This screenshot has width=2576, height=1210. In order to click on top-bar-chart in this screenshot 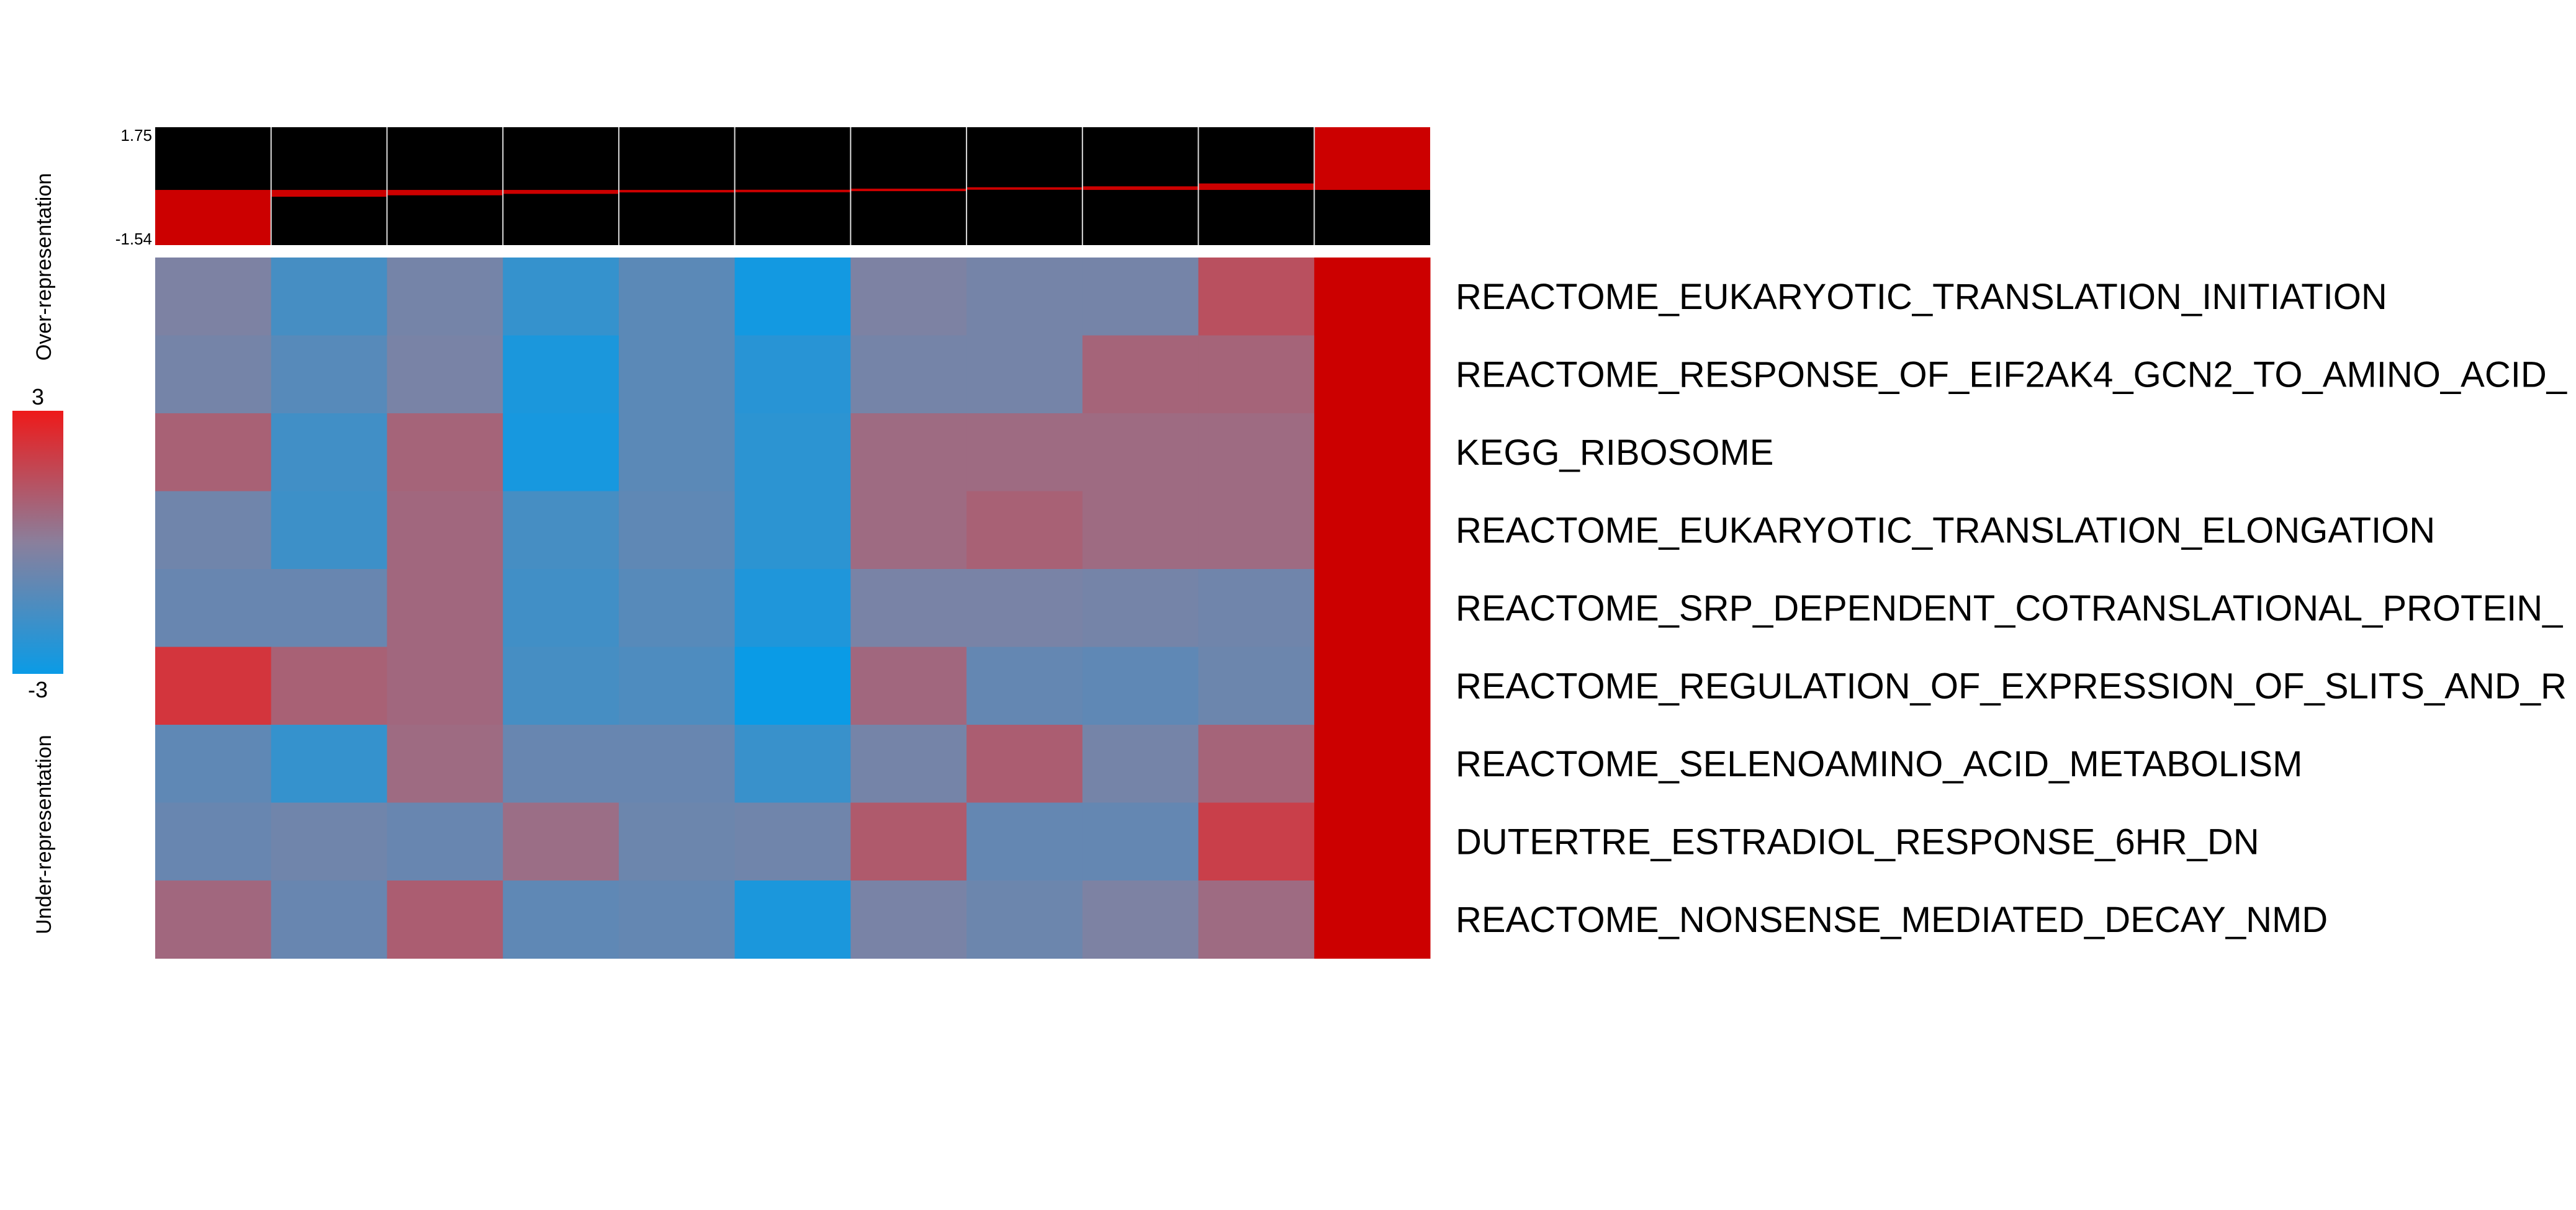, I will do `click(792, 186)`.